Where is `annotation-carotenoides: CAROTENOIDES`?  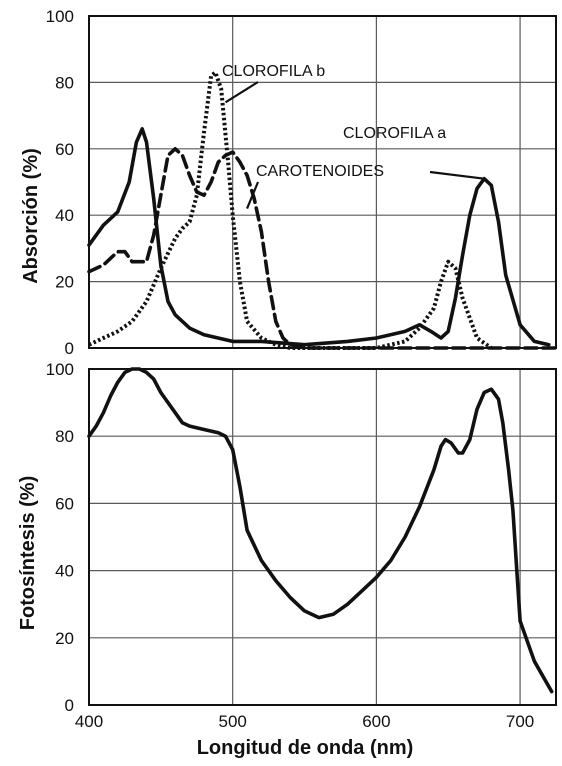
annotation-carotenoides: CAROTENOIDES is located at coordinates (320, 171).